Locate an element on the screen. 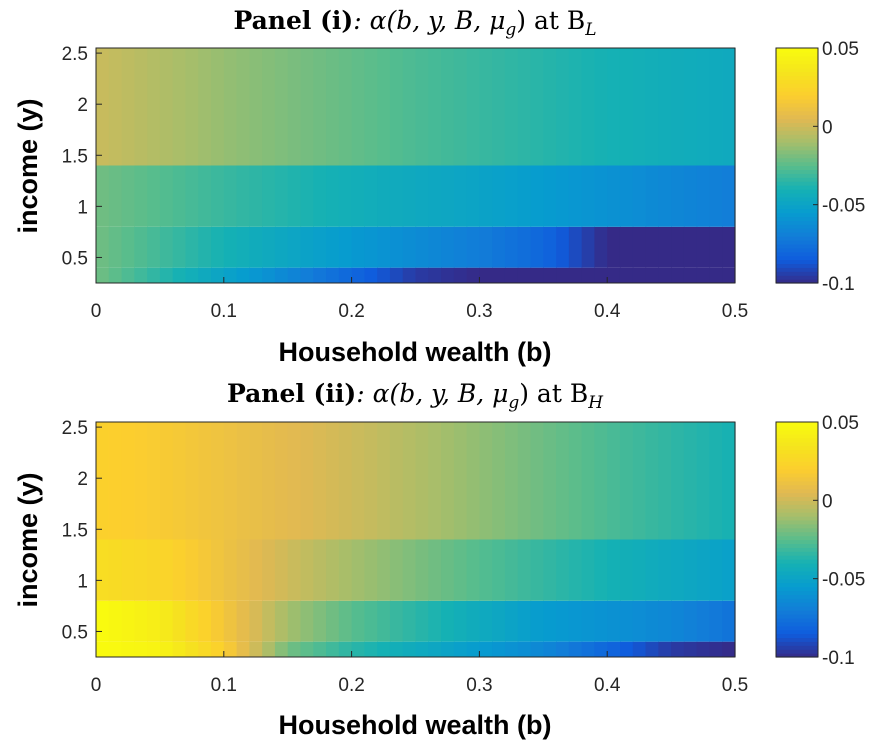 This screenshot has width=880, height=746. x-tick-label: 0.3 is located at coordinates (479, 685).